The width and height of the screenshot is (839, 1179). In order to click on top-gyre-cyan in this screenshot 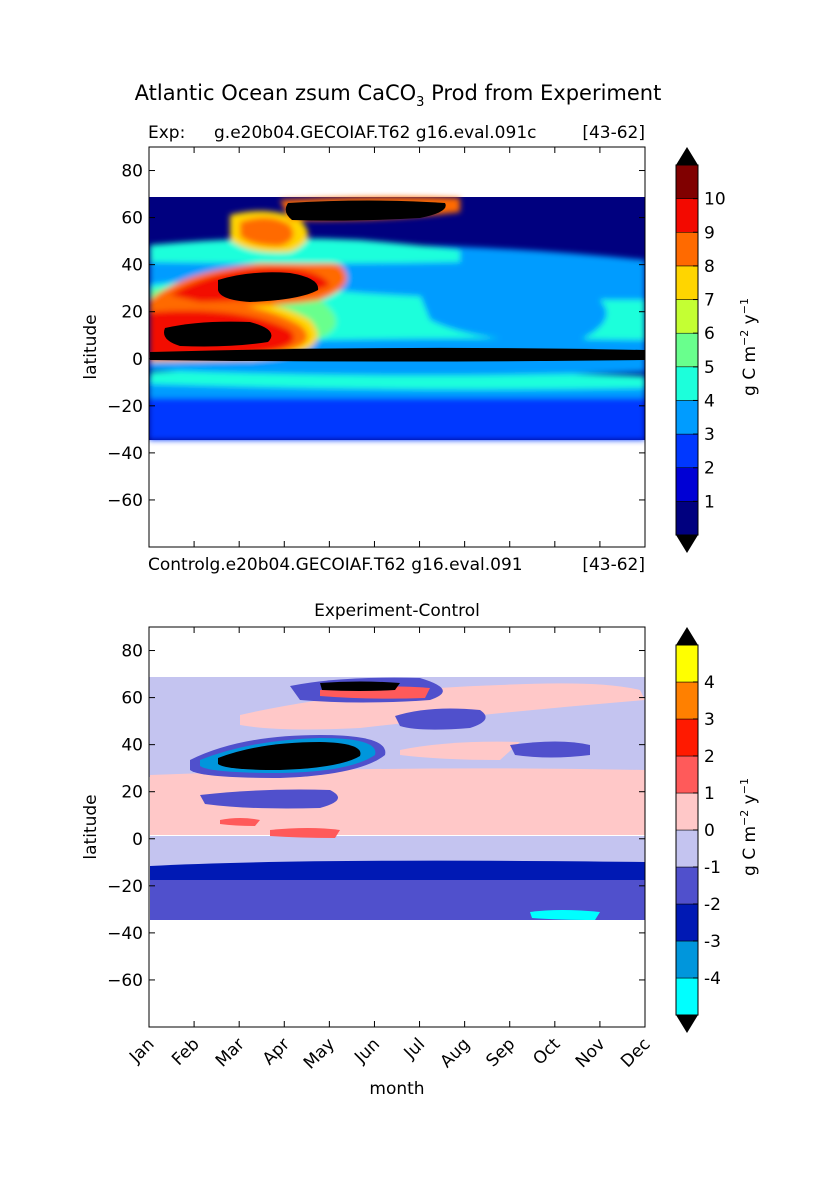, I will do `click(513, 312)`.